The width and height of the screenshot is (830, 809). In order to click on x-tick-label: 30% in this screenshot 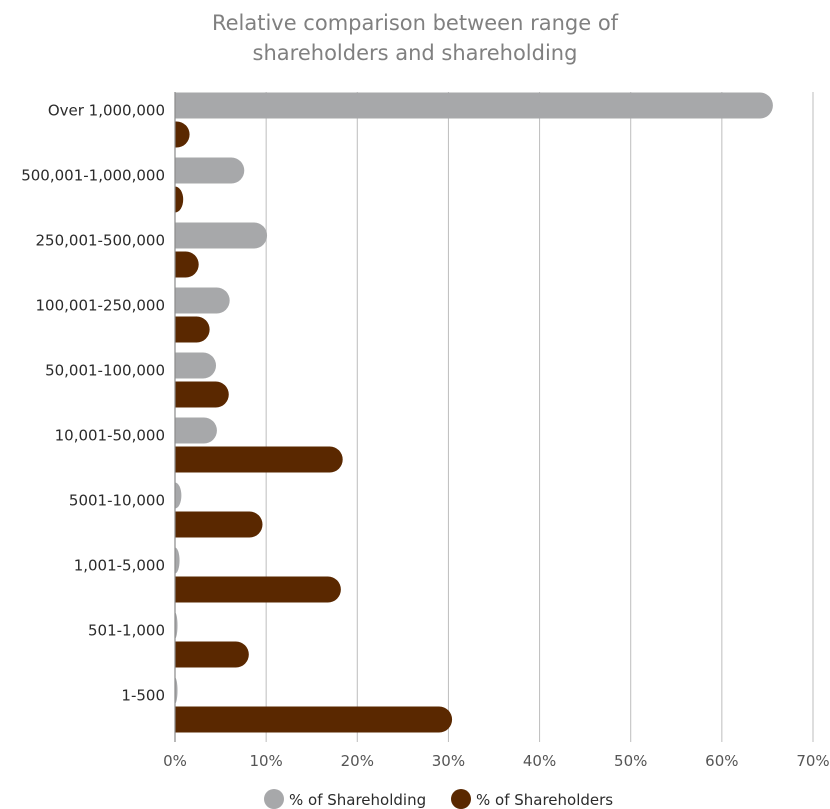, I will do `click(448, 761)`.